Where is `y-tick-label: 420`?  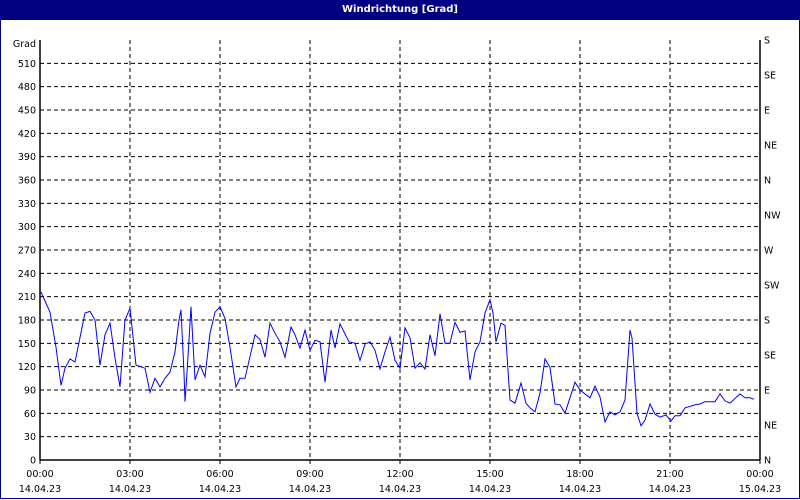
y-tick-label: 420 is located at coordinates (27, 134).